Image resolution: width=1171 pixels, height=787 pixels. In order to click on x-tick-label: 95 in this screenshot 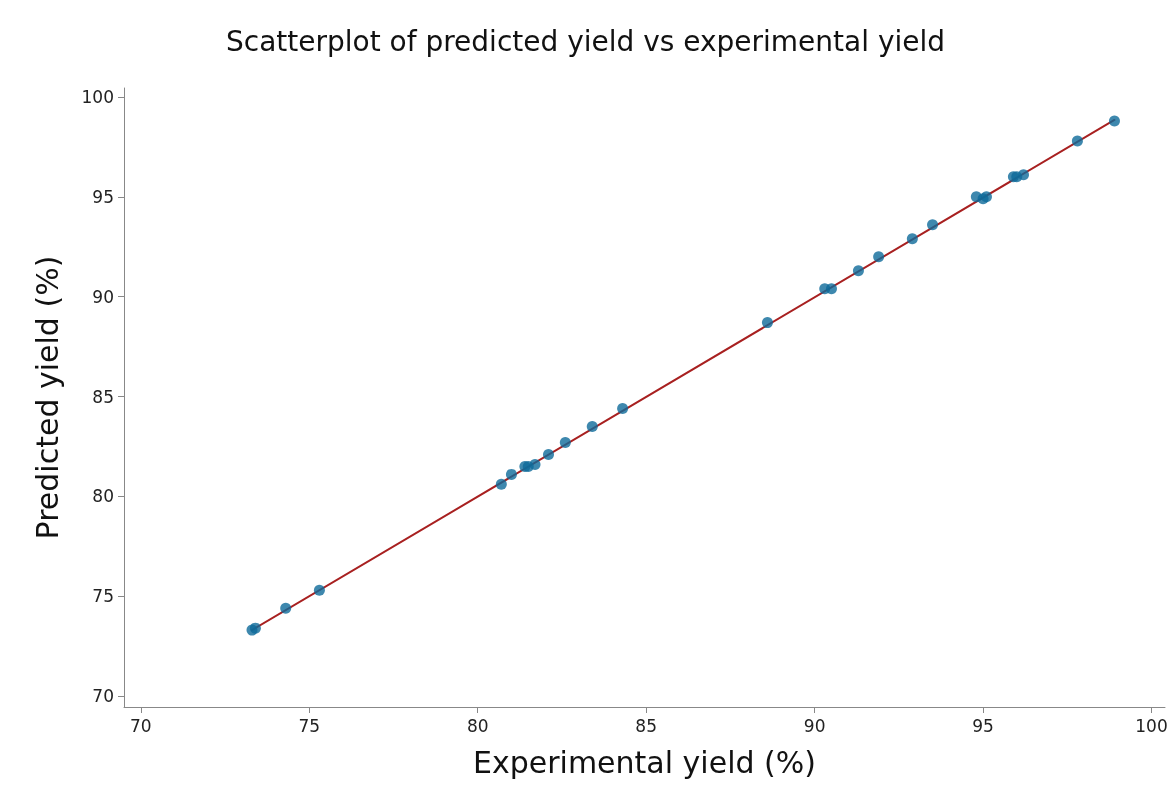, I will do `click(983, 725)`.